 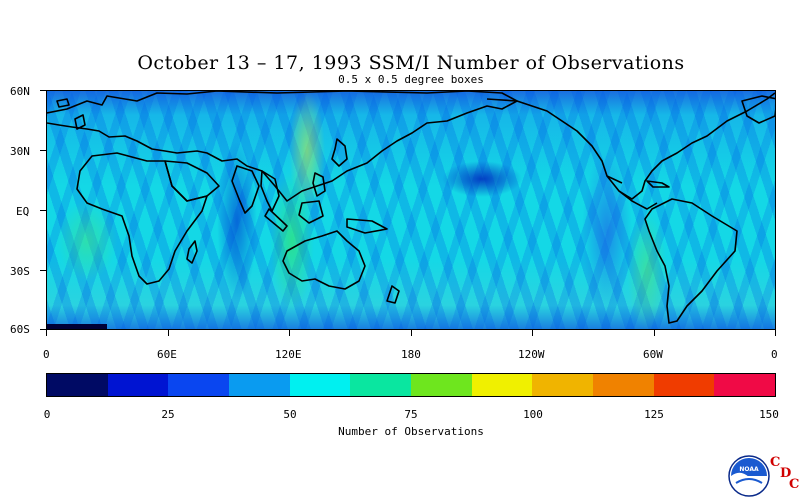 I want to click on cdc-letter-2: D, so click(x=786, y=473).